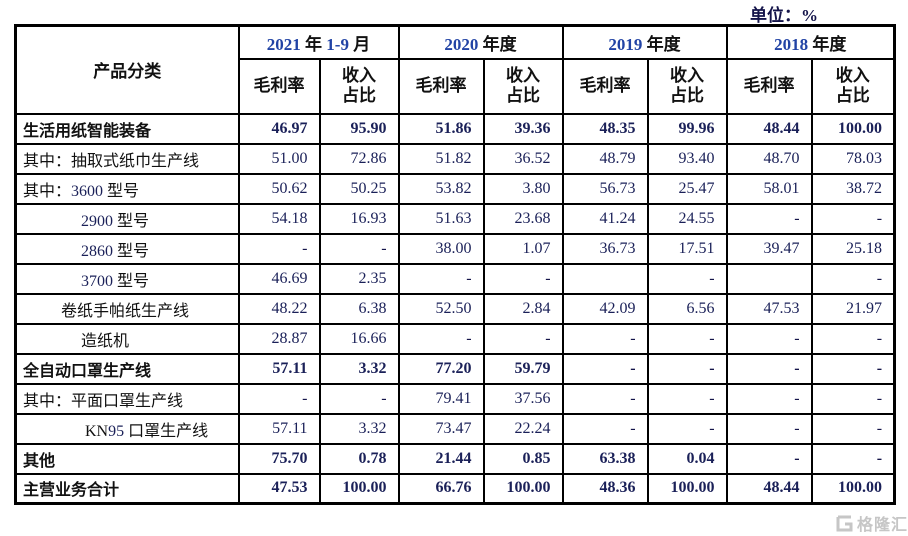 The image size is (908, 536). Describe the element at coordinates (359, 128) in the screenshot. I see `value-cell: 95.90` at that location.